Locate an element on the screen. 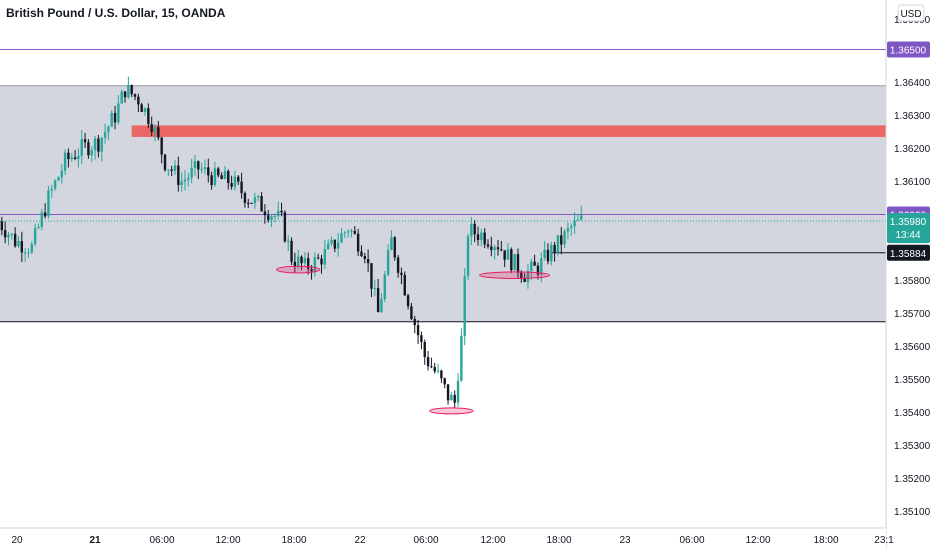 The image size is (932, 550). price-tag-label: 1.36500 is located at coordinates (908, 51).